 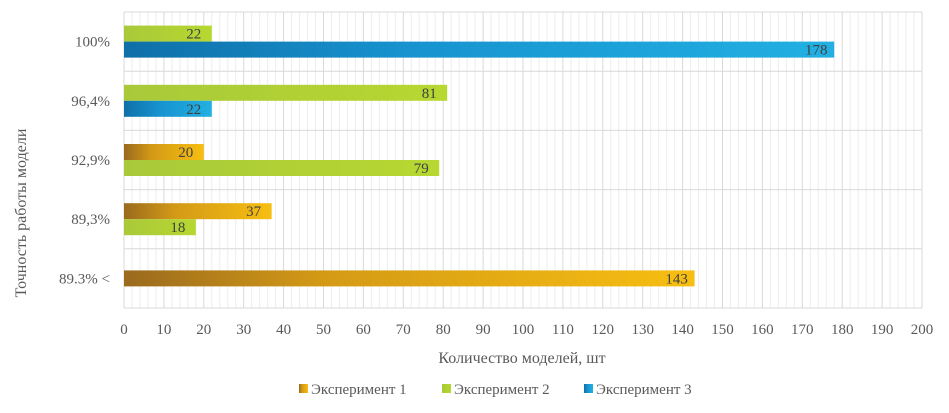 I want to click on x-tick-label: 170, so click(x=802, y=330).